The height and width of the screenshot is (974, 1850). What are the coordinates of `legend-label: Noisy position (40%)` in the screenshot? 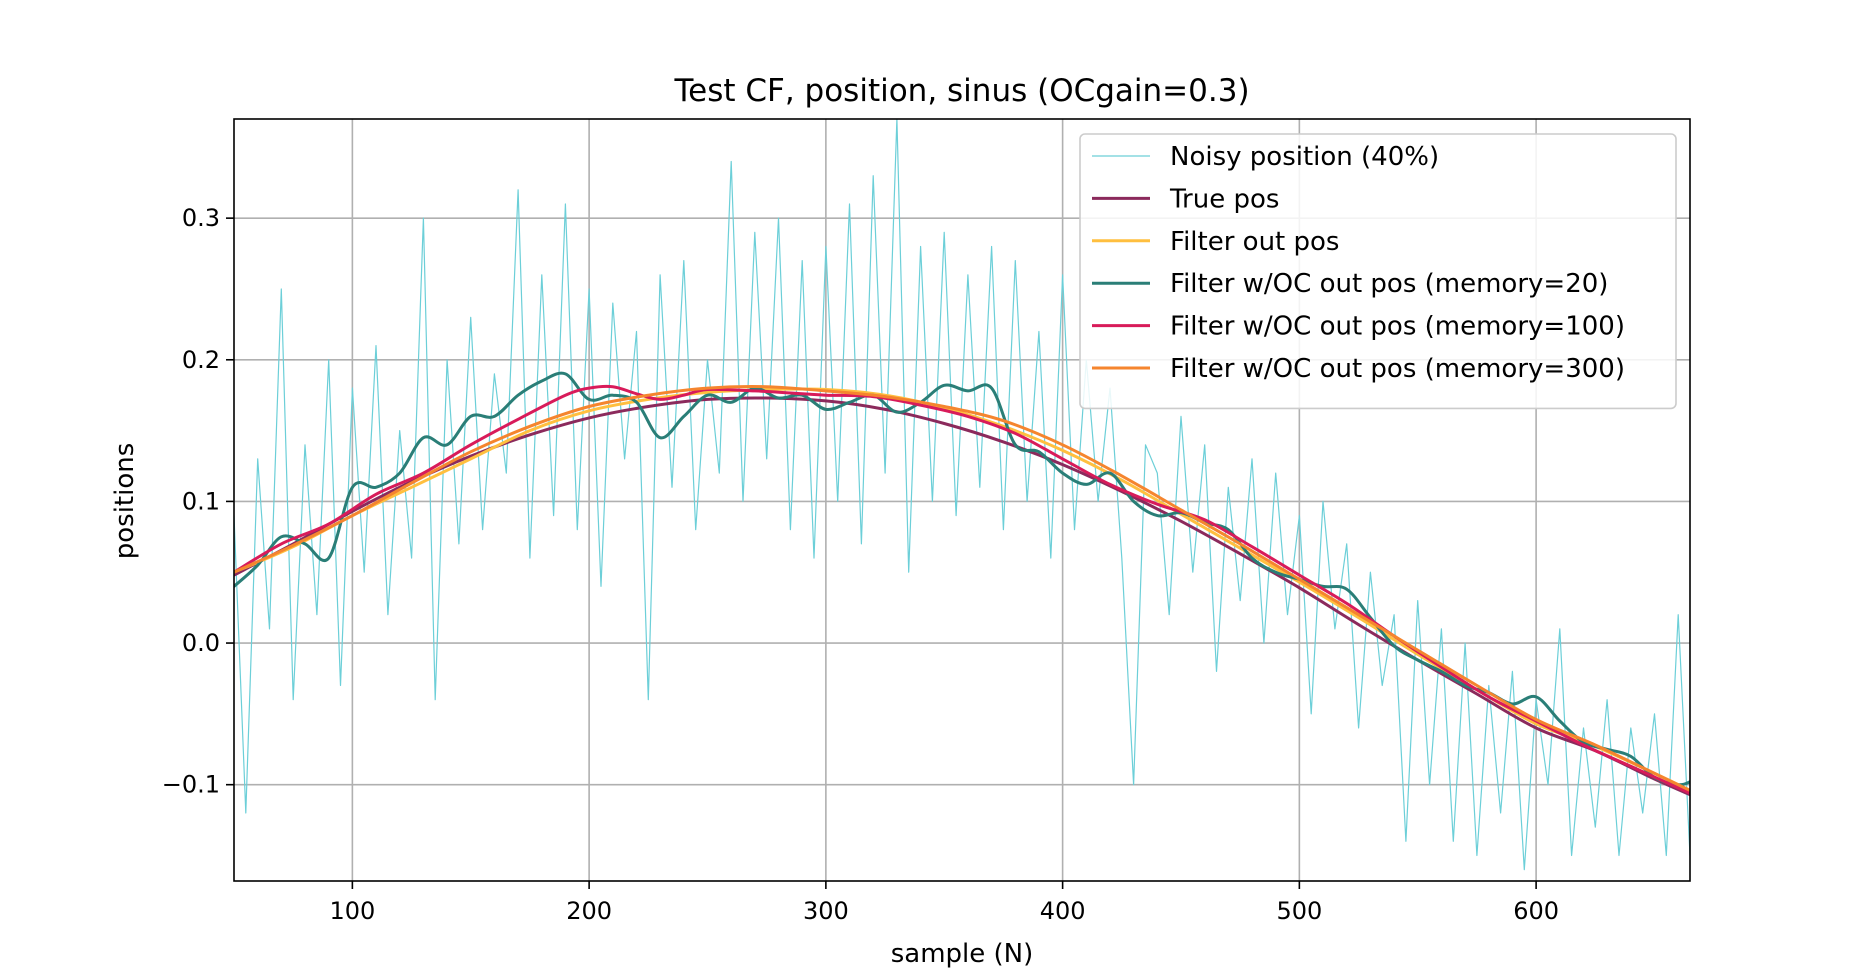 It's located at (1304, 157).